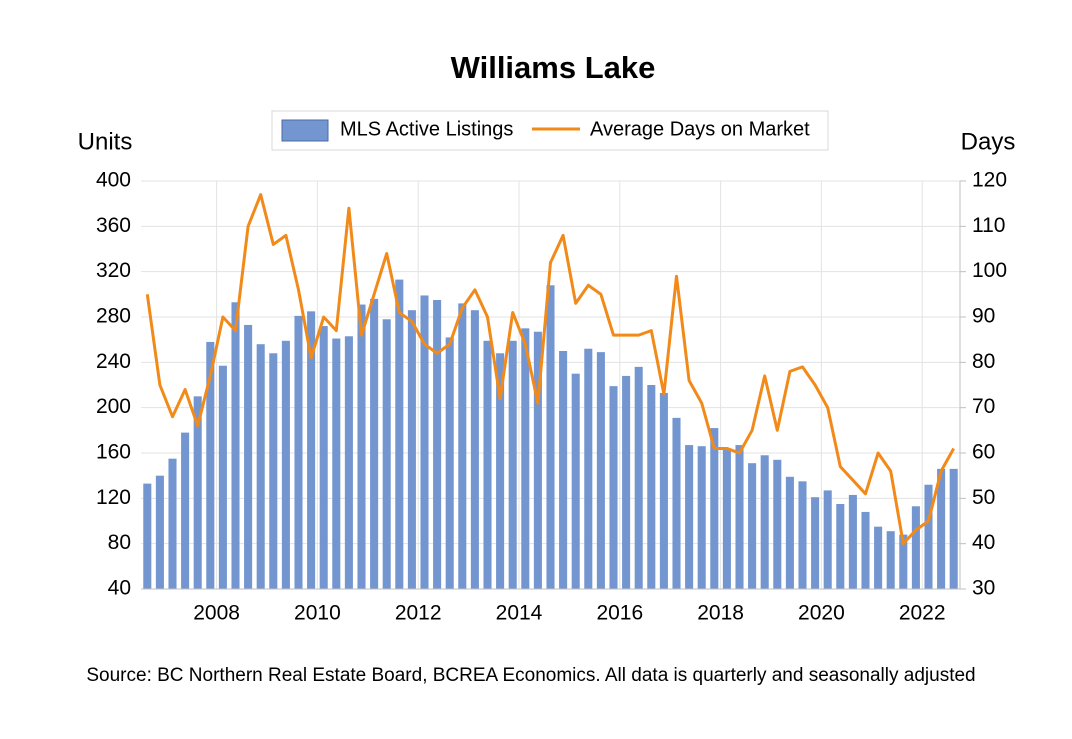 The width and height of the screenshot is (1072, 739). Describe the element at coordinates (619, 613) in the screenshot. I see `x-tick-label: 2016` at that location.